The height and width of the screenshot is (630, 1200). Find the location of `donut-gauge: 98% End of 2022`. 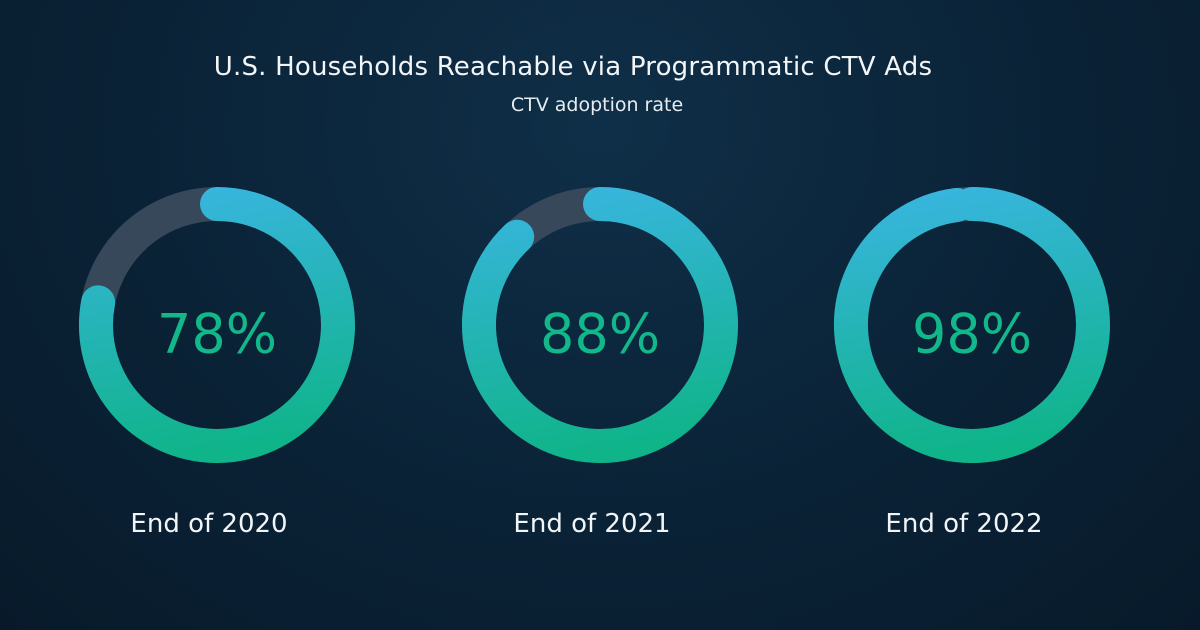

donut-gauge: 98% End of 2022 is located at coordinates (971, 363).